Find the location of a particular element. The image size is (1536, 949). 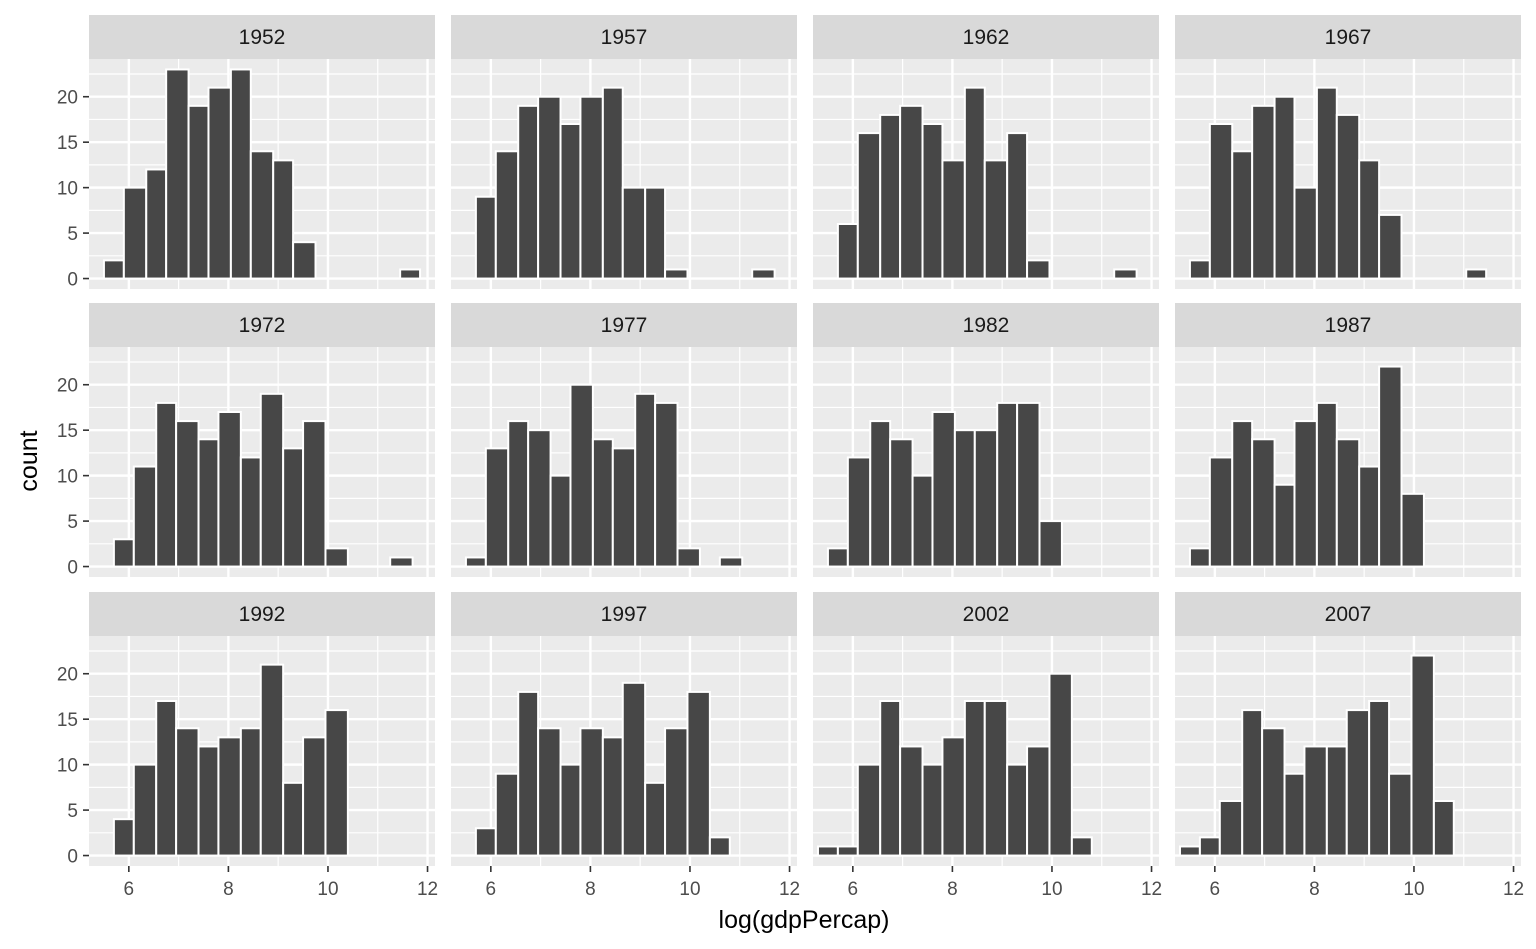

x-tick-label: 6 is located at coordinates (853, 889).